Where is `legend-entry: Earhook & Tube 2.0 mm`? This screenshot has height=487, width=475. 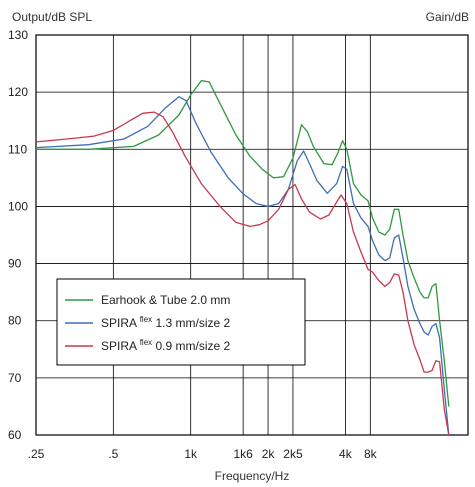
legend-entry: Earhook & Tube 2.0 mm is located at coordinates (165, 300).